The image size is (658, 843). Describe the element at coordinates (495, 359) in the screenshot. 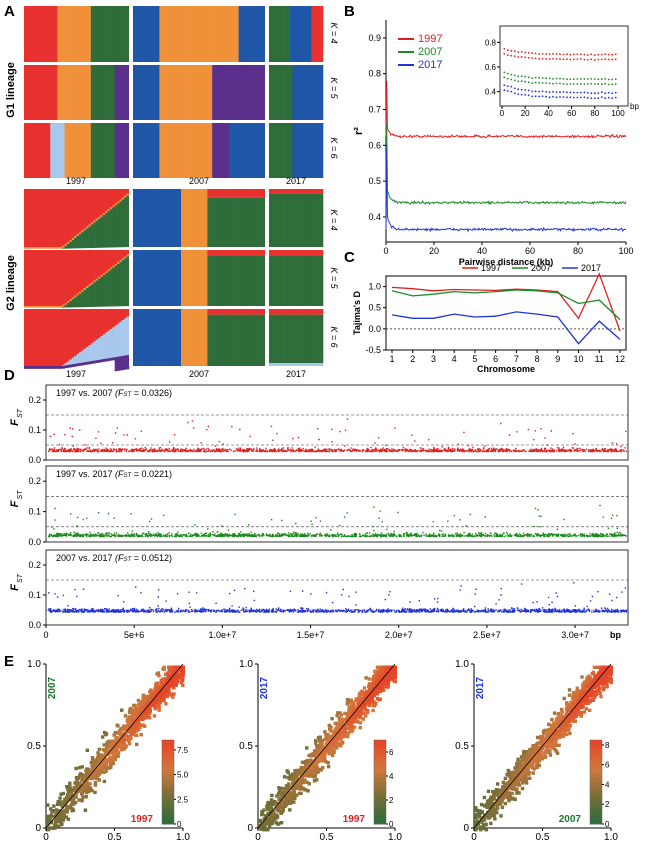

I see `x-tick-label: 6` at that location.